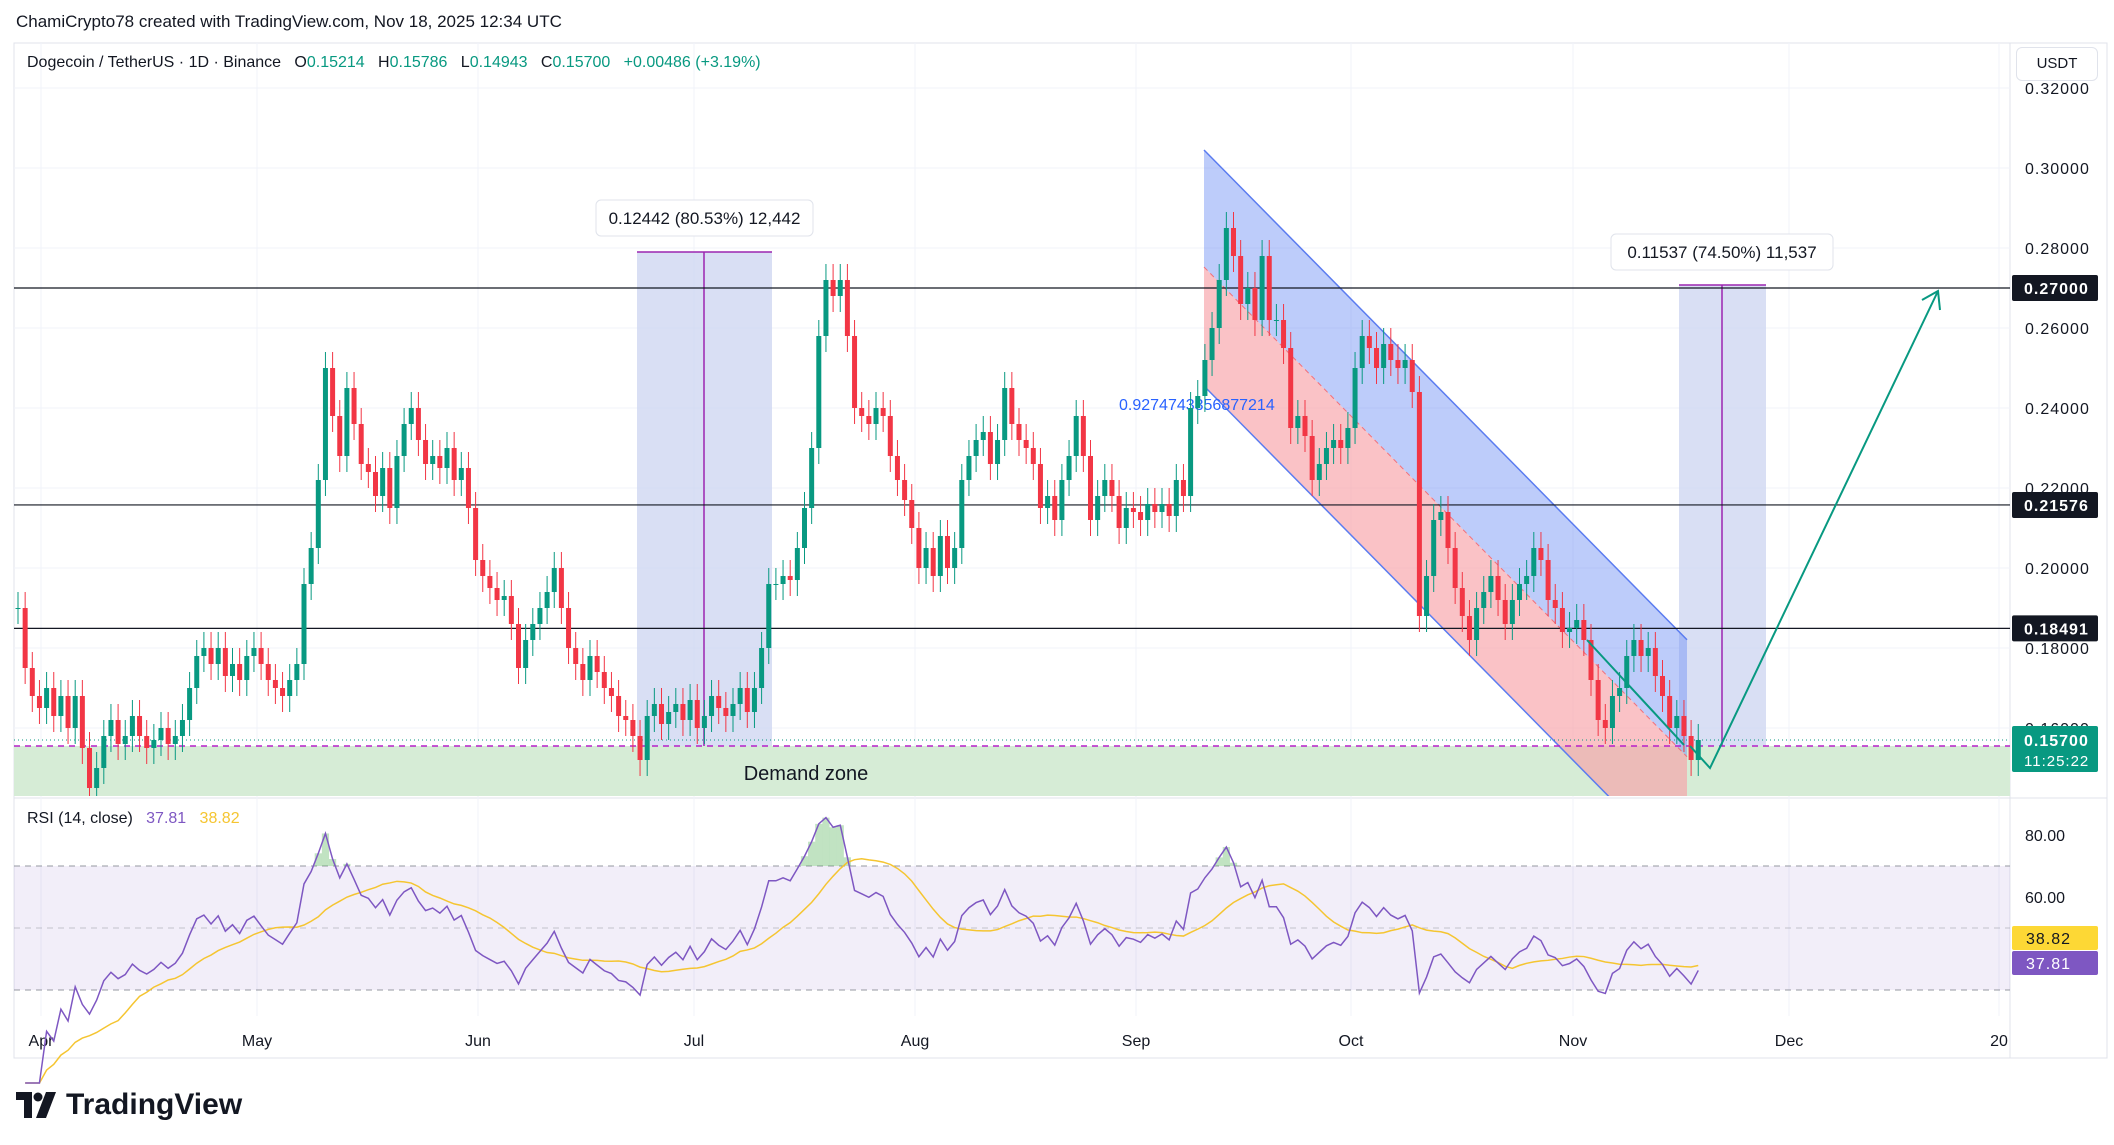  I want to click on price-tick-label: 0.26000, so click(2057, 329).